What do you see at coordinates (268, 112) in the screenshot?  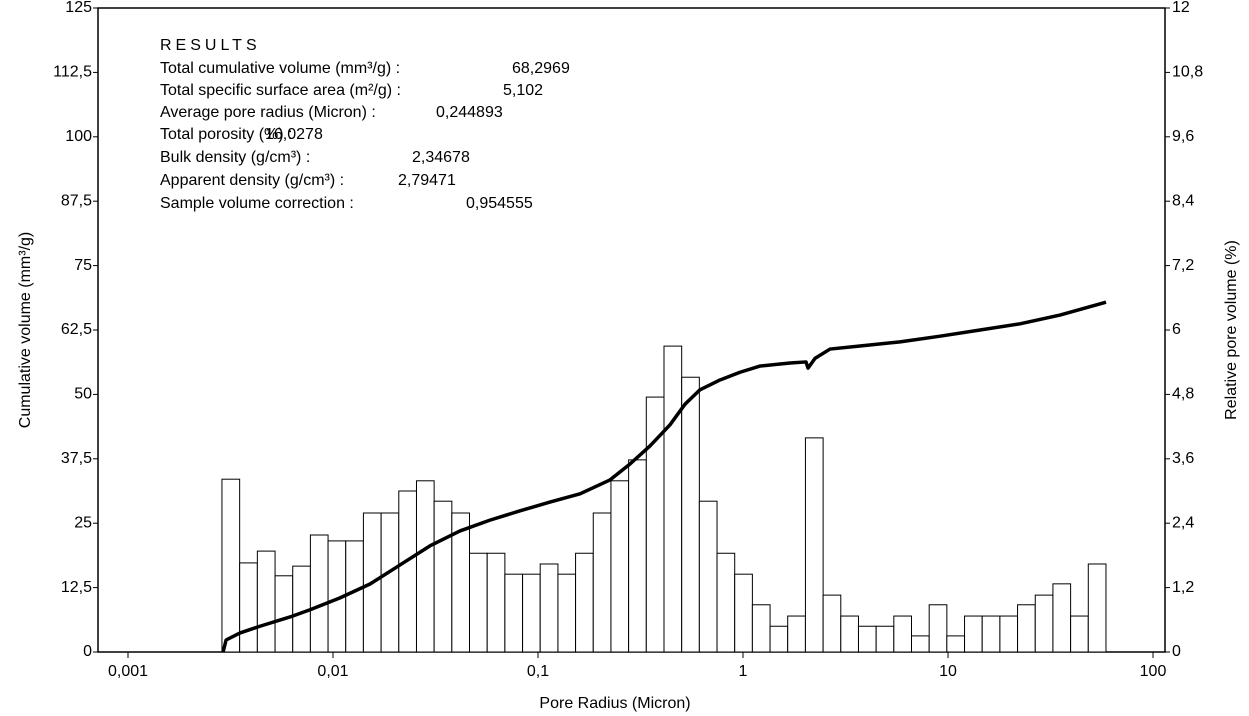 I see `result-label: Average pore radius (Micron) :` at bounding box center [268, 112].